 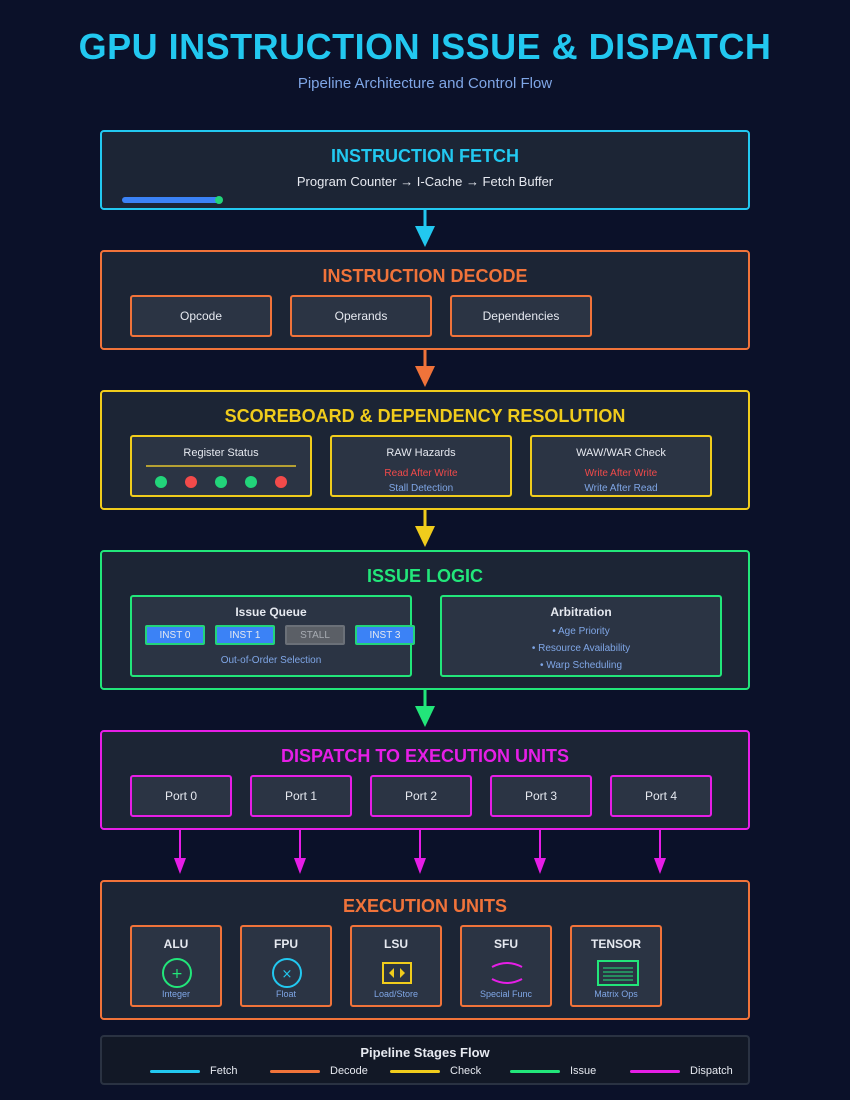 What do you see at coordinates (655, 1071) in the screenshot?
I see `legend-swatch-dispatch` at bounding box center [655, 1071].